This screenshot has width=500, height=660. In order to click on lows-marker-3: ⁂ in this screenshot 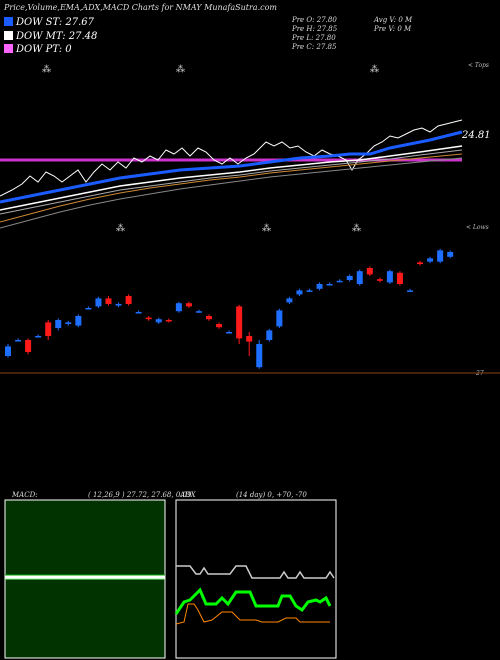, I will do `click(356, 228)`.